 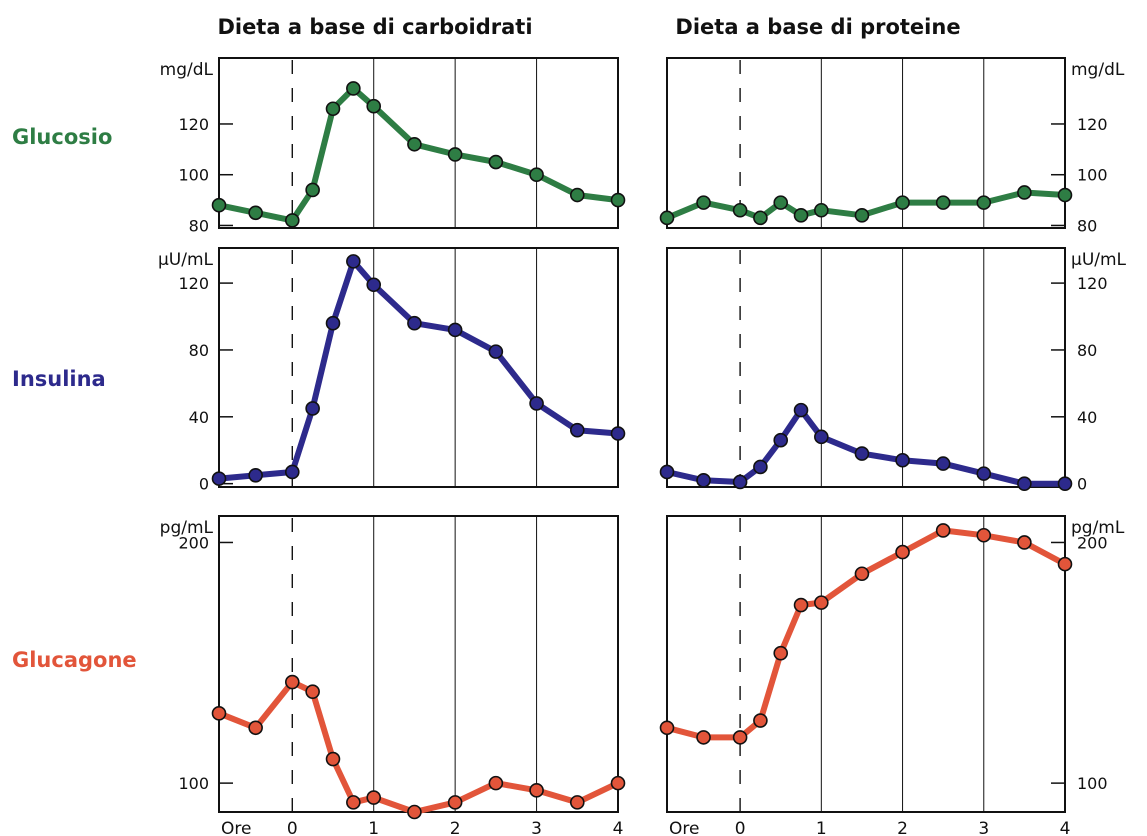 I want to click on column-title-carbohydrate: Dieta a base di carboidrati, so click(x=374, y=27).